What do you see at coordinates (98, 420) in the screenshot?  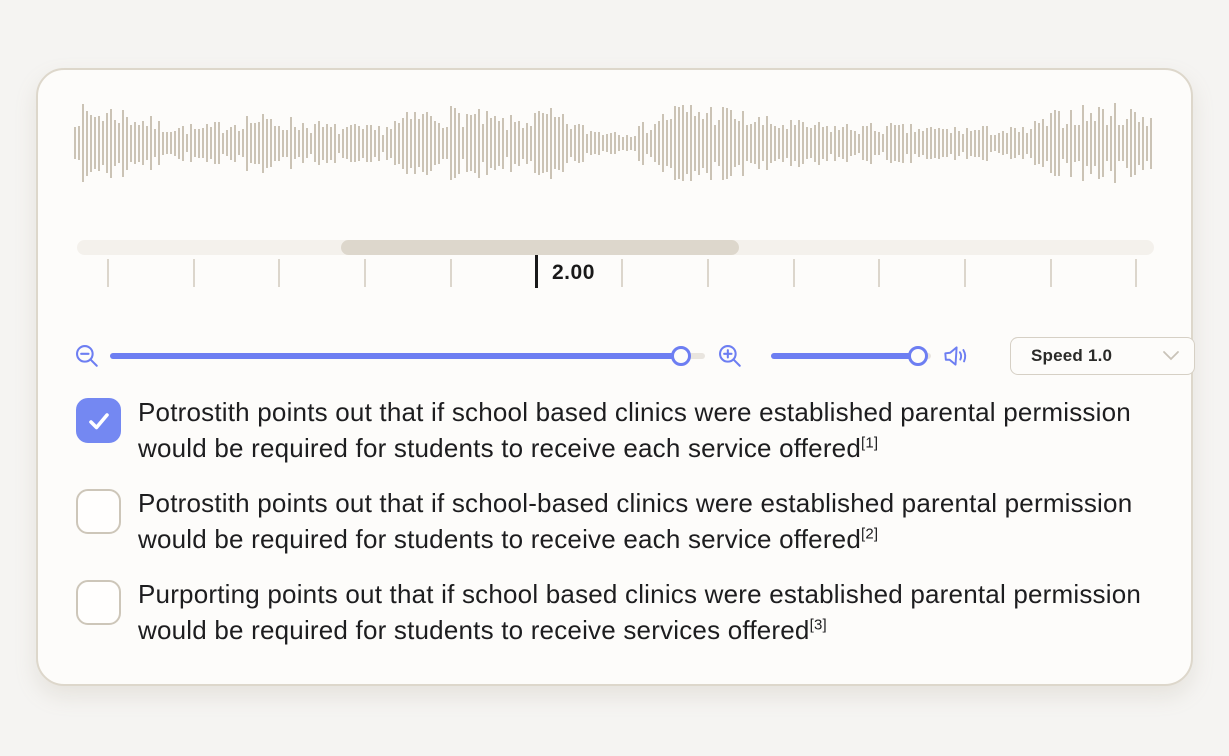 I see `checkbox-checked` at bounding box center [98, 420].